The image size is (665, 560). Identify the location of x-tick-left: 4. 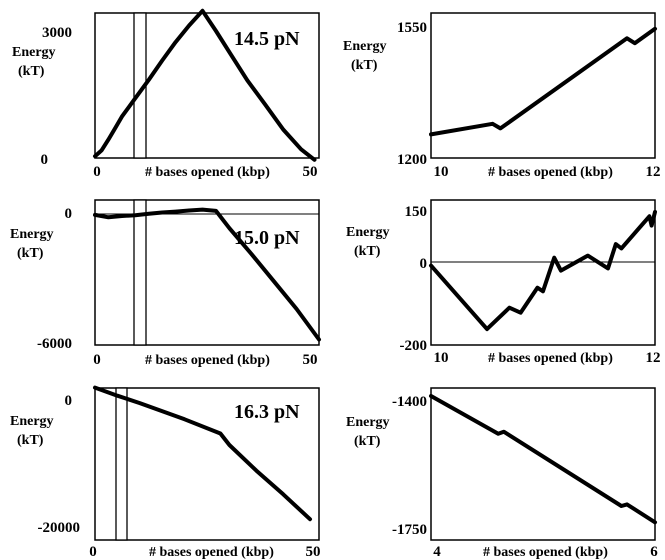
(437, 552).